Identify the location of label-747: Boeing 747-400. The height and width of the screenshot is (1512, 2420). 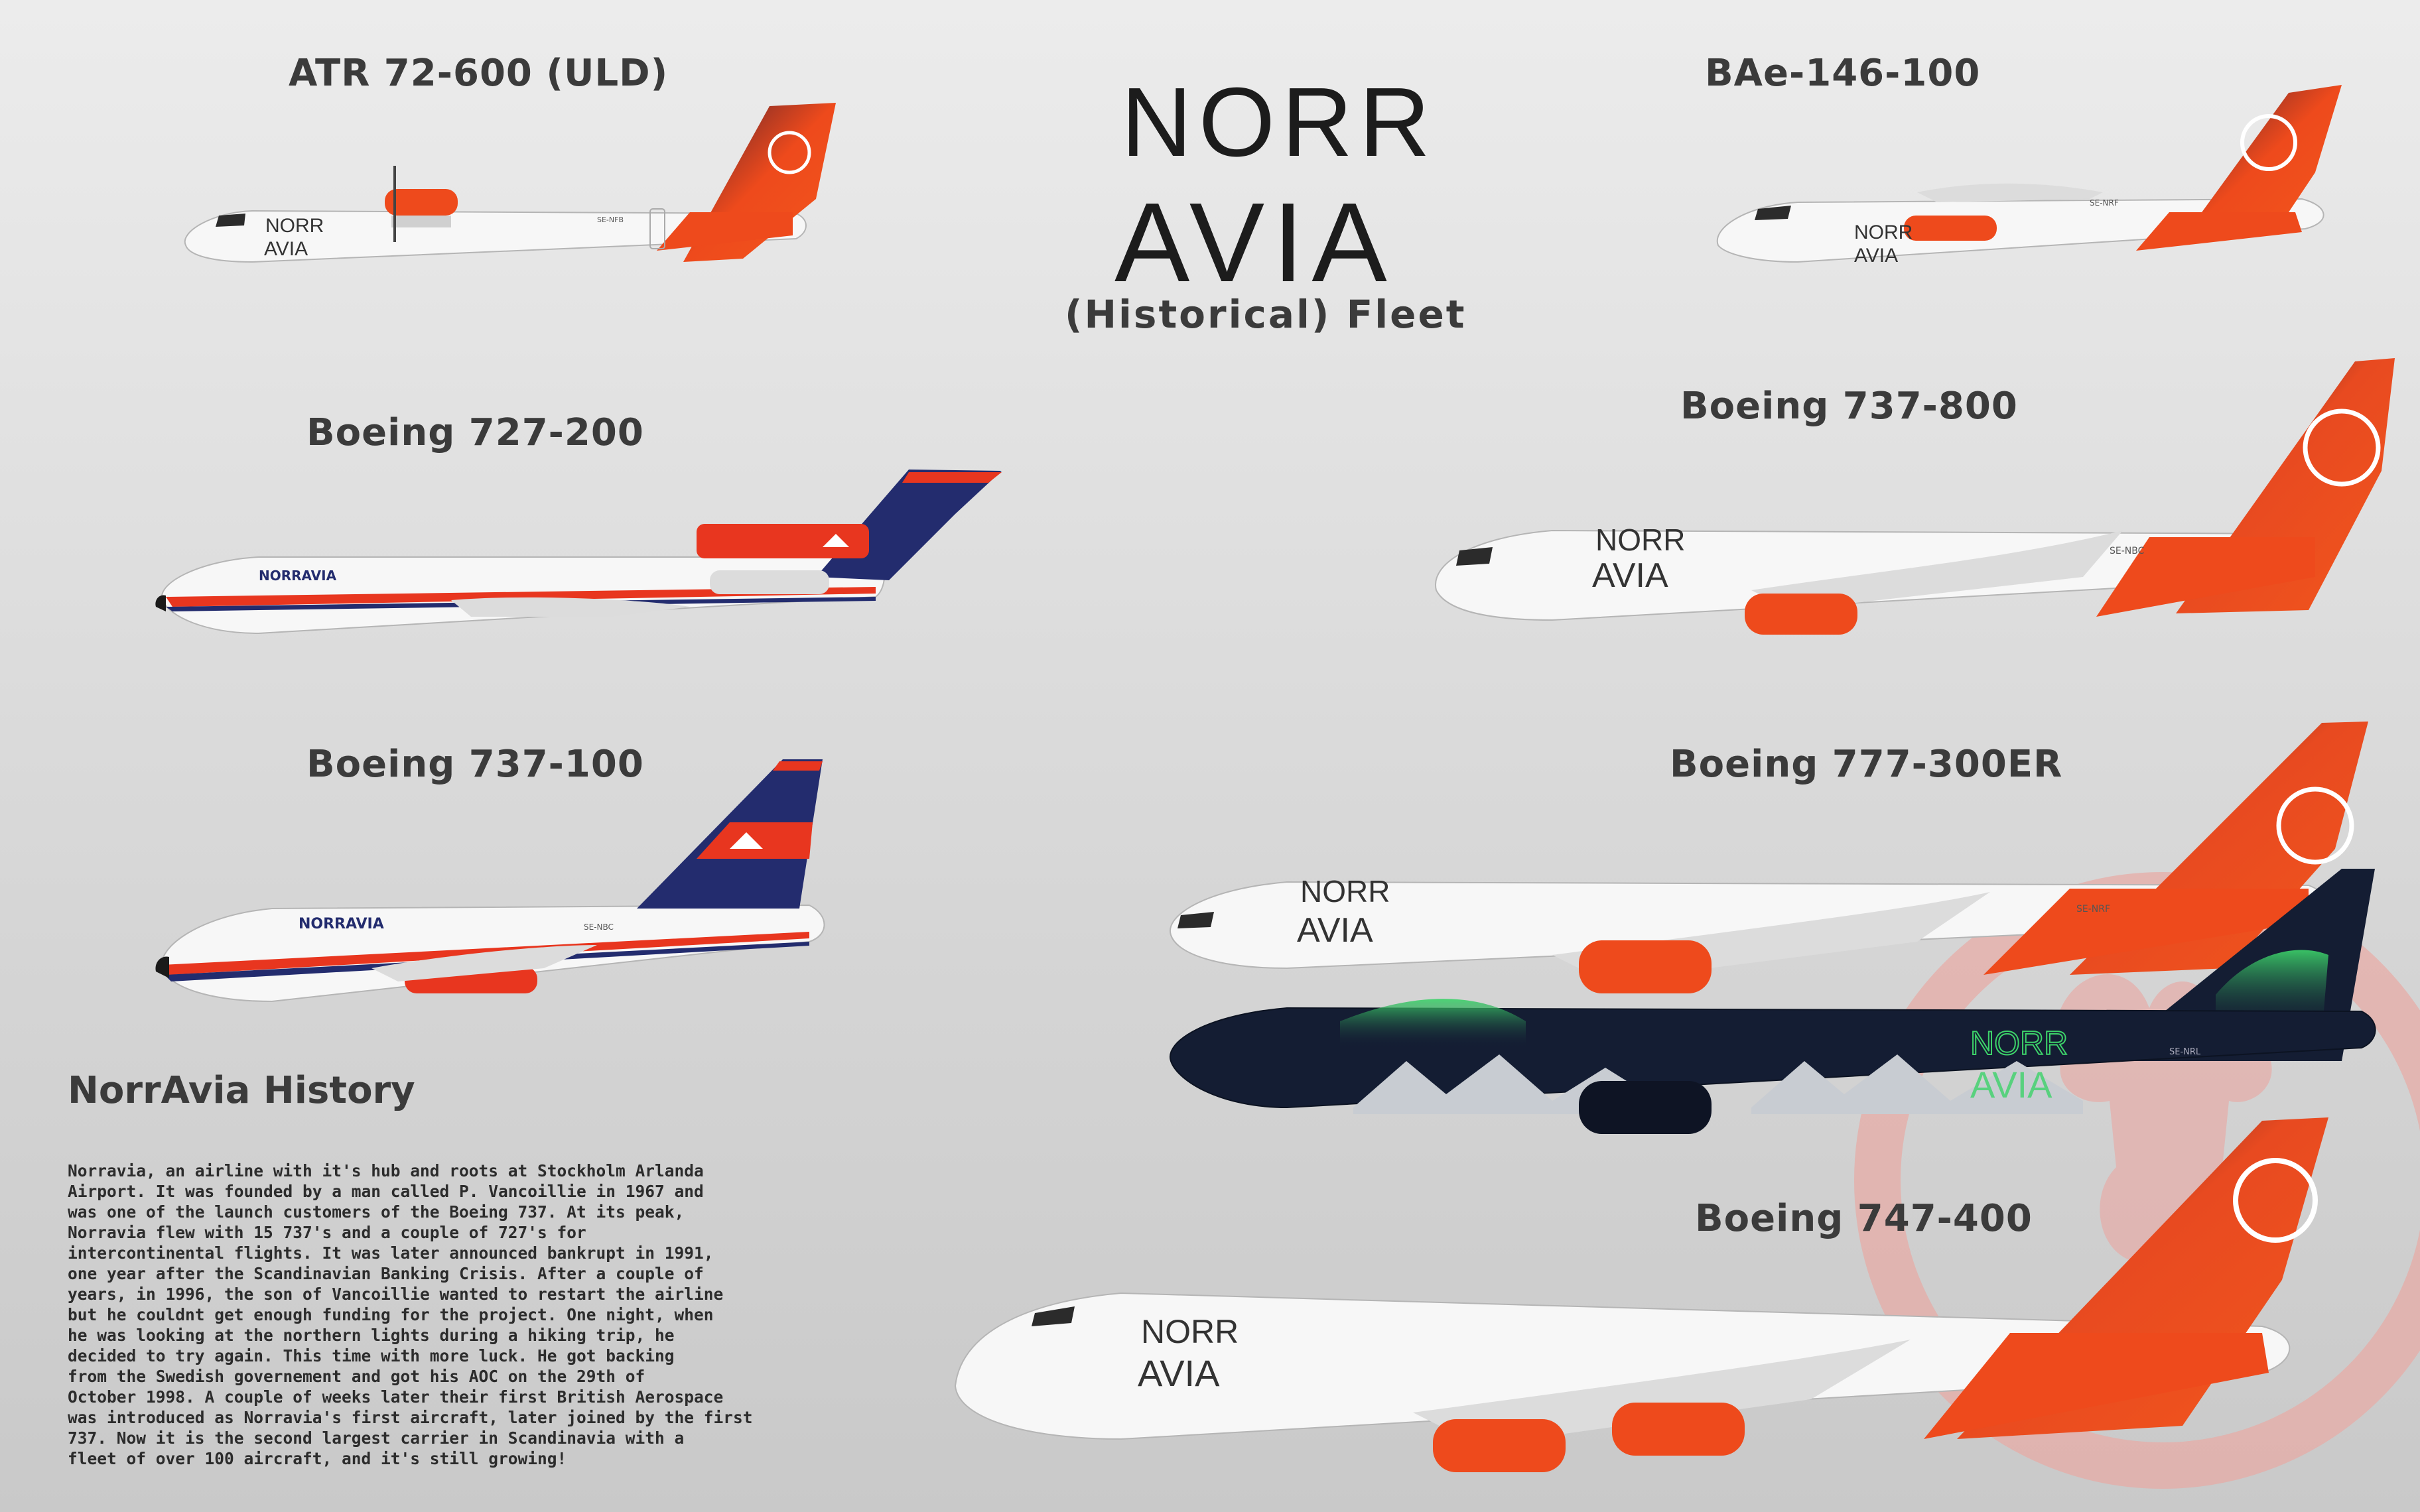
(1864, 1218).